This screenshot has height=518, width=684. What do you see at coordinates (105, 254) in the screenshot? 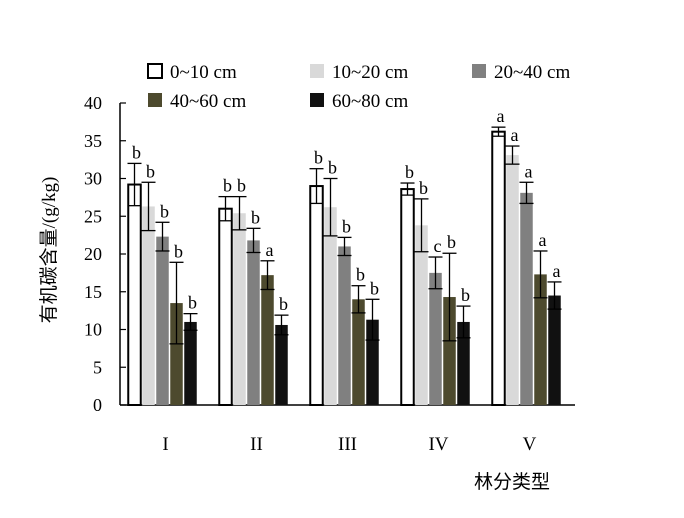
I see `y-axis: 0 5 10 15 20 25 30 35 40` at bounding box center [105, 254].